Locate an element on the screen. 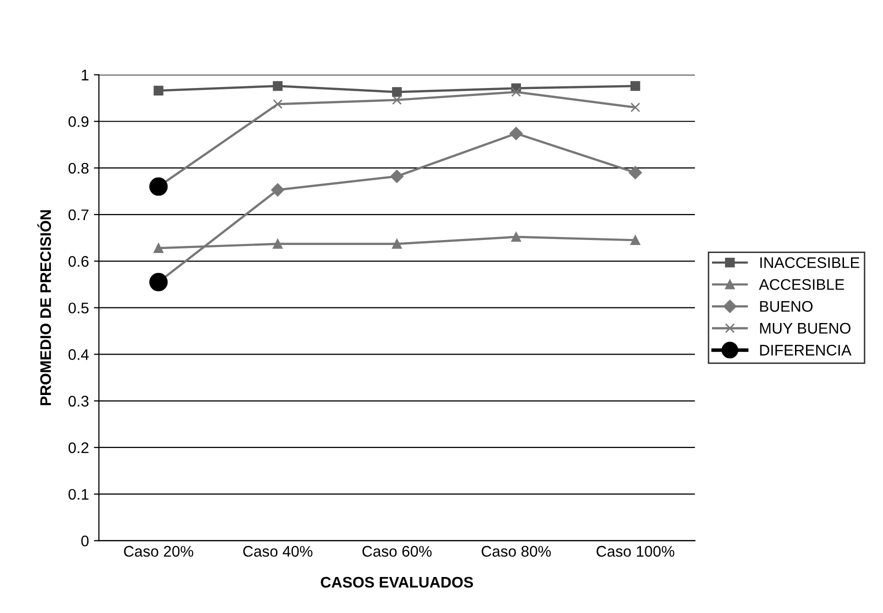  legend-label: ACCESIBLE is located at coordinates (801, 284).